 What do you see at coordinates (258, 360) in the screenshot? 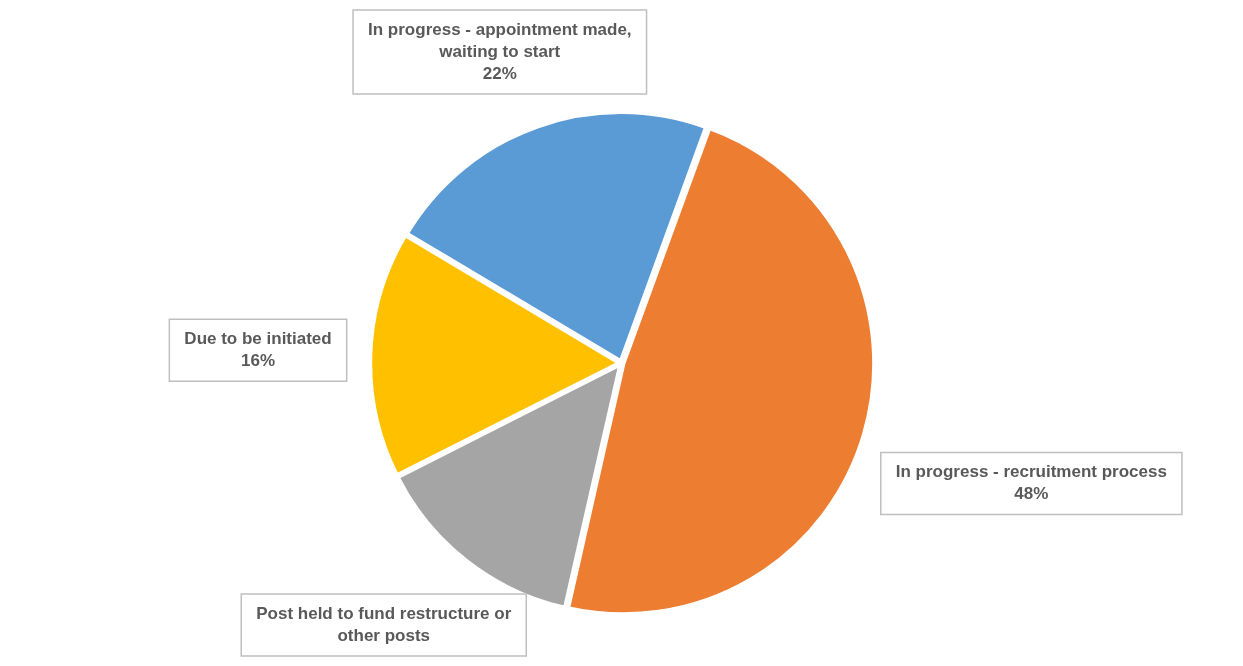
I see `data-label: 16%` at bounding box center [258, 360].